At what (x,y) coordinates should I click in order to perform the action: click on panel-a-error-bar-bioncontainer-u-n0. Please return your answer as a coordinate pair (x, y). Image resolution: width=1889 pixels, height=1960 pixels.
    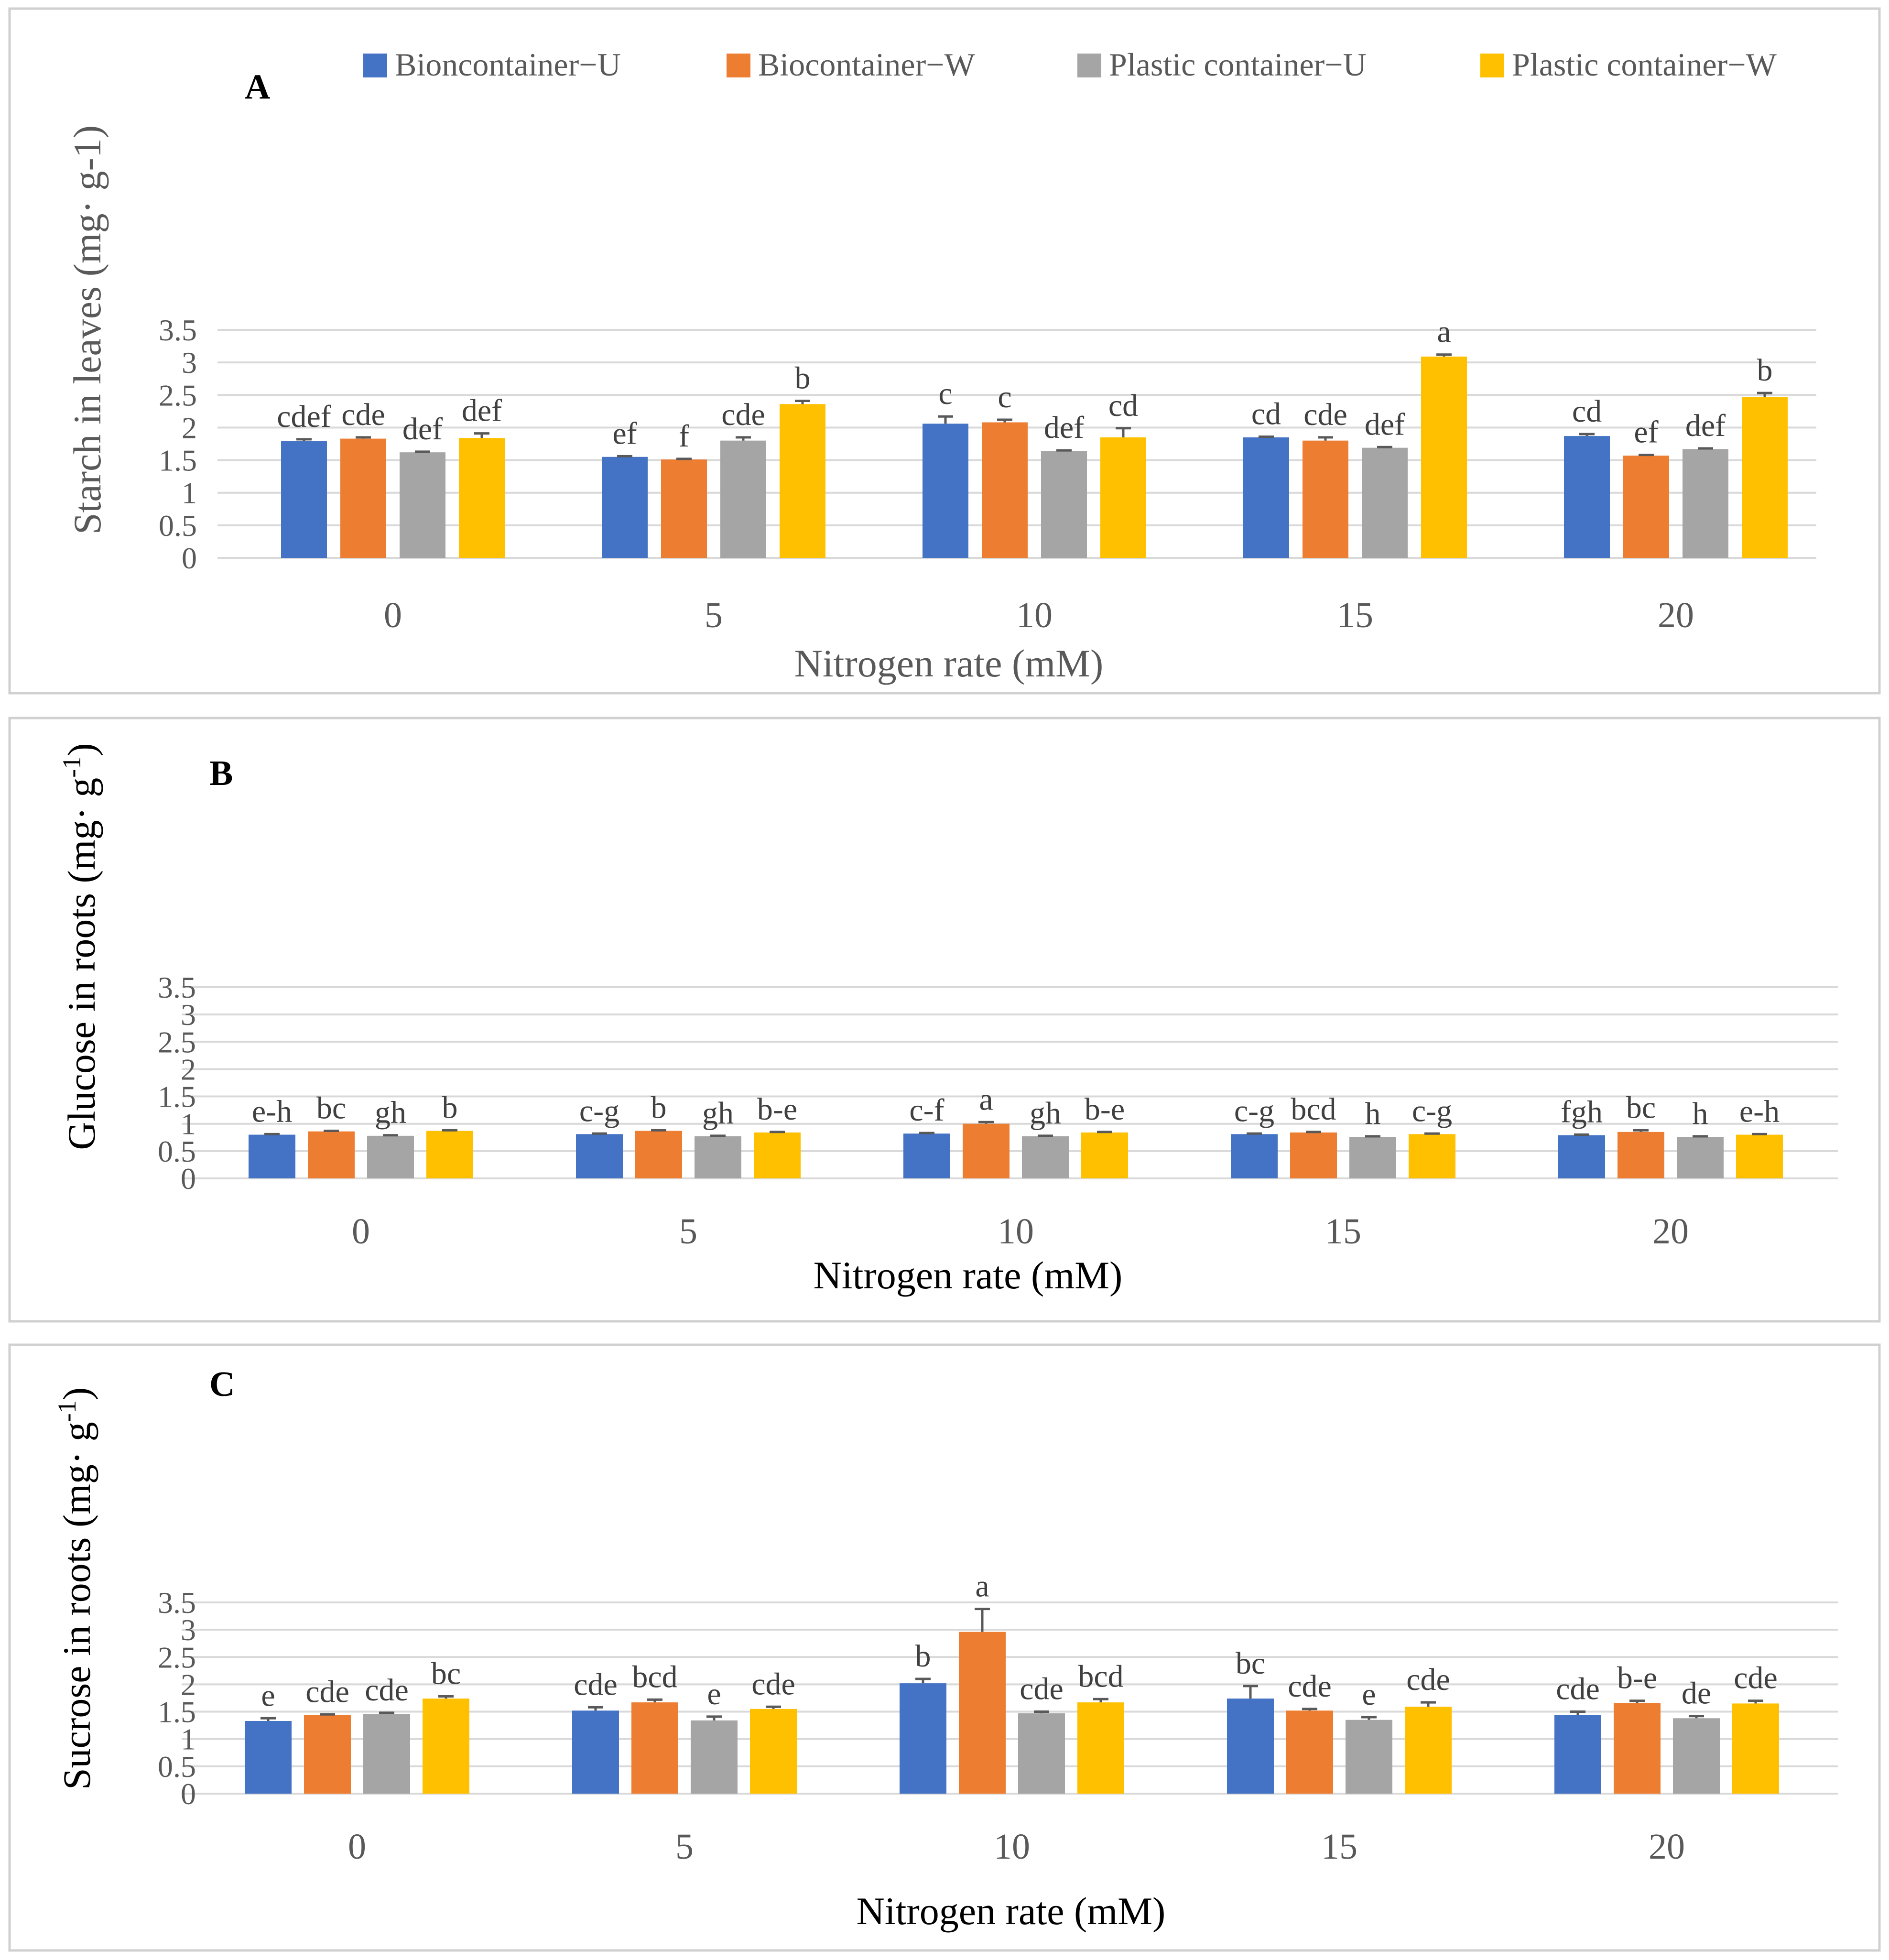
    Looking at the image, I should click on (304, 440).